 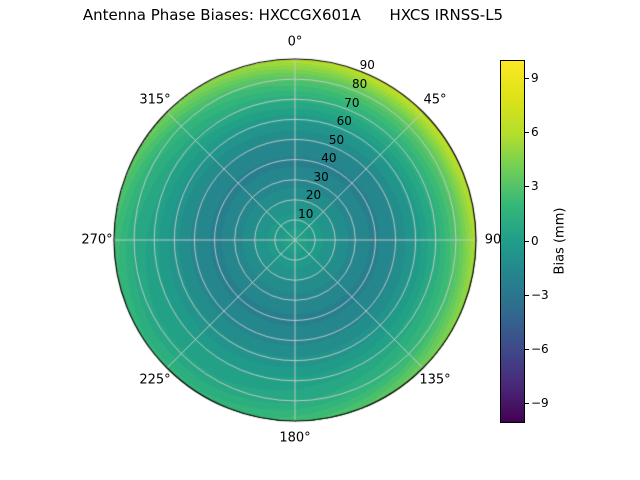 What do you see at coordinates (313, 195) in the screenshot?
I see `radial-tick-label-20: 20` at bounding box center [313, 195].